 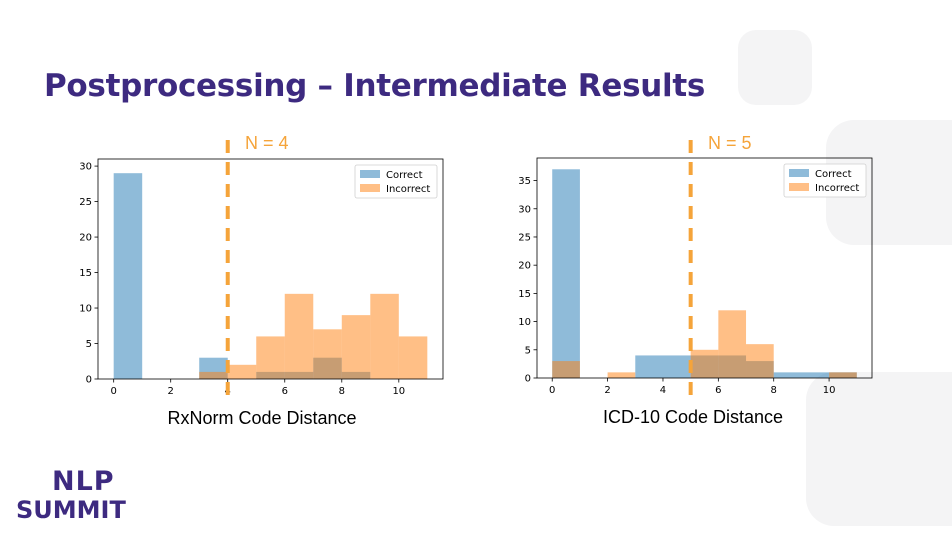 I want to click on logo-line1: NLP, so click(x=83, y=481).